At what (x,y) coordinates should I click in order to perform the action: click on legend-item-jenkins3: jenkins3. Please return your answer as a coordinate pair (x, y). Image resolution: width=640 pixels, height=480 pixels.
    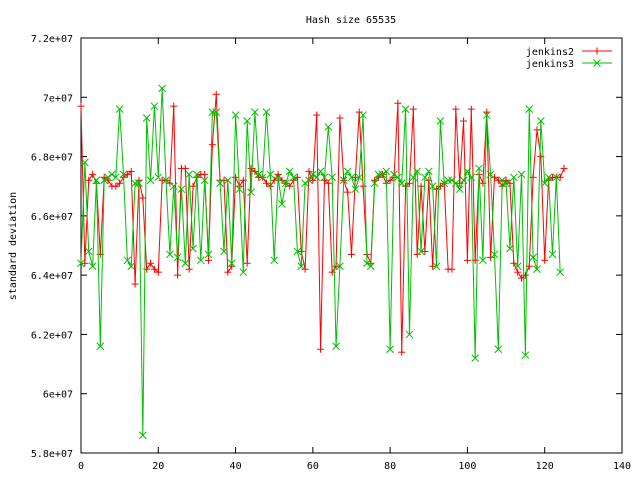
    Looking at the image, I should click on (569, 64).